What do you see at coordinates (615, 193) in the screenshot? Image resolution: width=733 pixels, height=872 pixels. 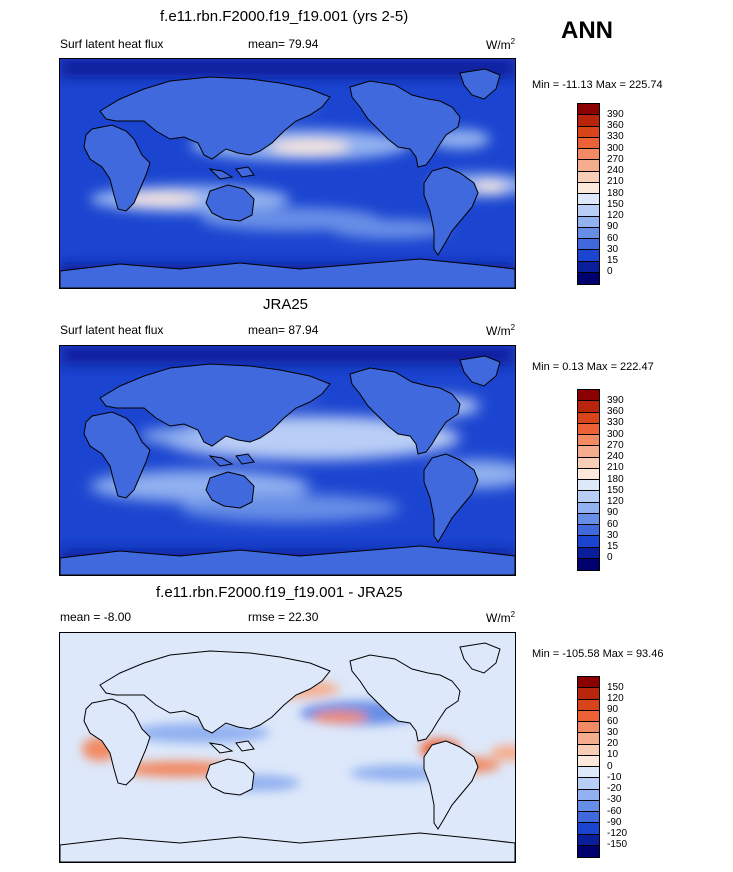 I see `colorbar-tick-label: 180` at bounding box center [615, 193].